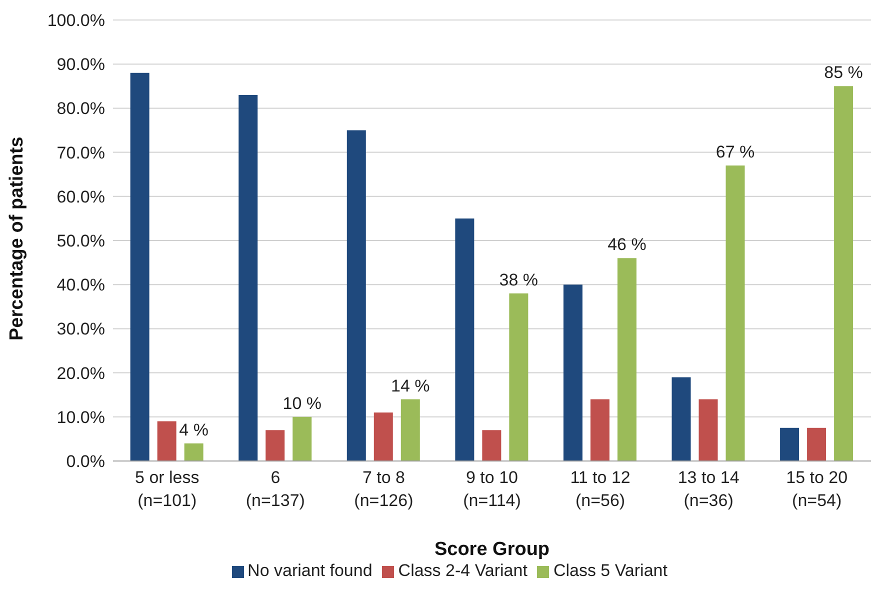 Image resolution: width=887 pixels, height=593 pixels. I want to click on y-tick-label: 10.0%, so click(80, 417).